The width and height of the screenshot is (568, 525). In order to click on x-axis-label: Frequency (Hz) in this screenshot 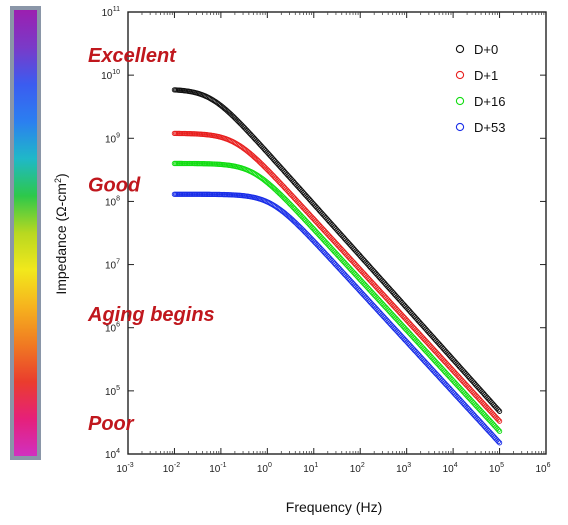, I will do `click(334, 507)`.